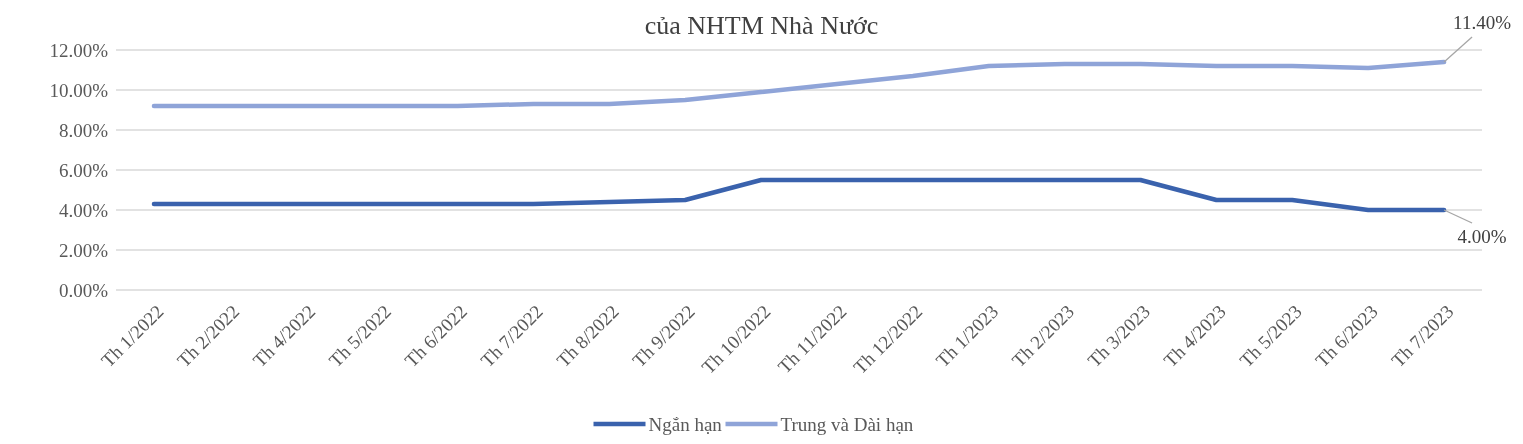  What do you see at coordinates (83, 170) in the screenshot?
I see `y-tick-label: 6.00%` at bounding box center [83, 170].